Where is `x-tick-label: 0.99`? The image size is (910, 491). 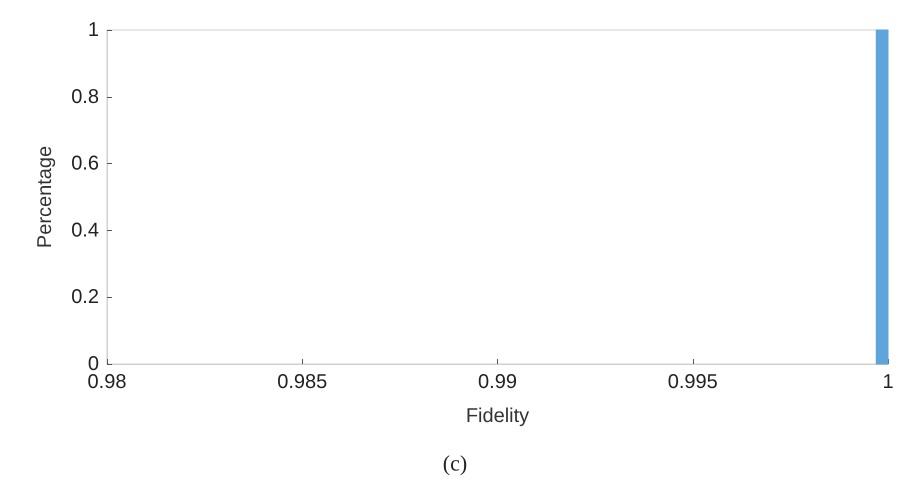 x-tick-label: 0.99 is located at coordinates (497, 382).